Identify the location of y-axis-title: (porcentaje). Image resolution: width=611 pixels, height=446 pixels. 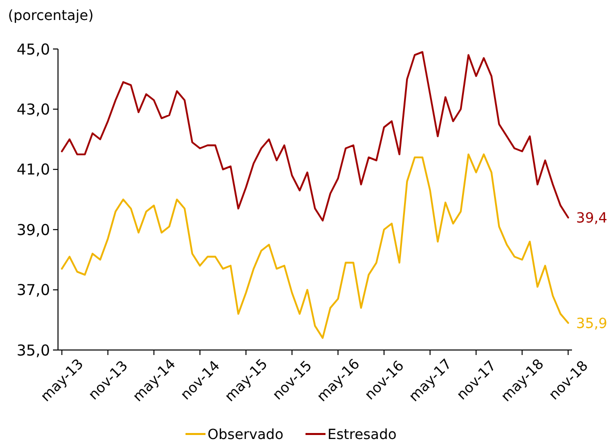
(51, 16).